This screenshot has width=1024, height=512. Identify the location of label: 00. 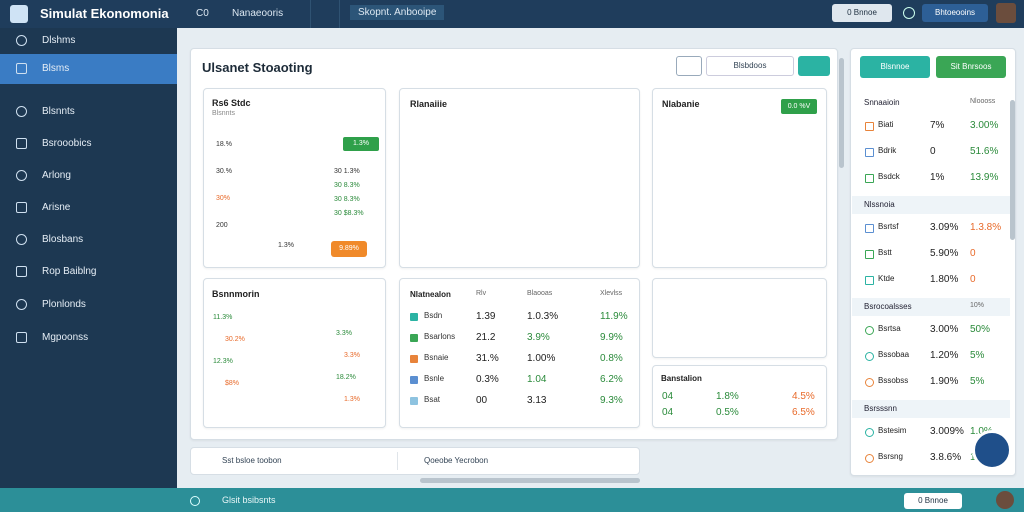
(482, 400).